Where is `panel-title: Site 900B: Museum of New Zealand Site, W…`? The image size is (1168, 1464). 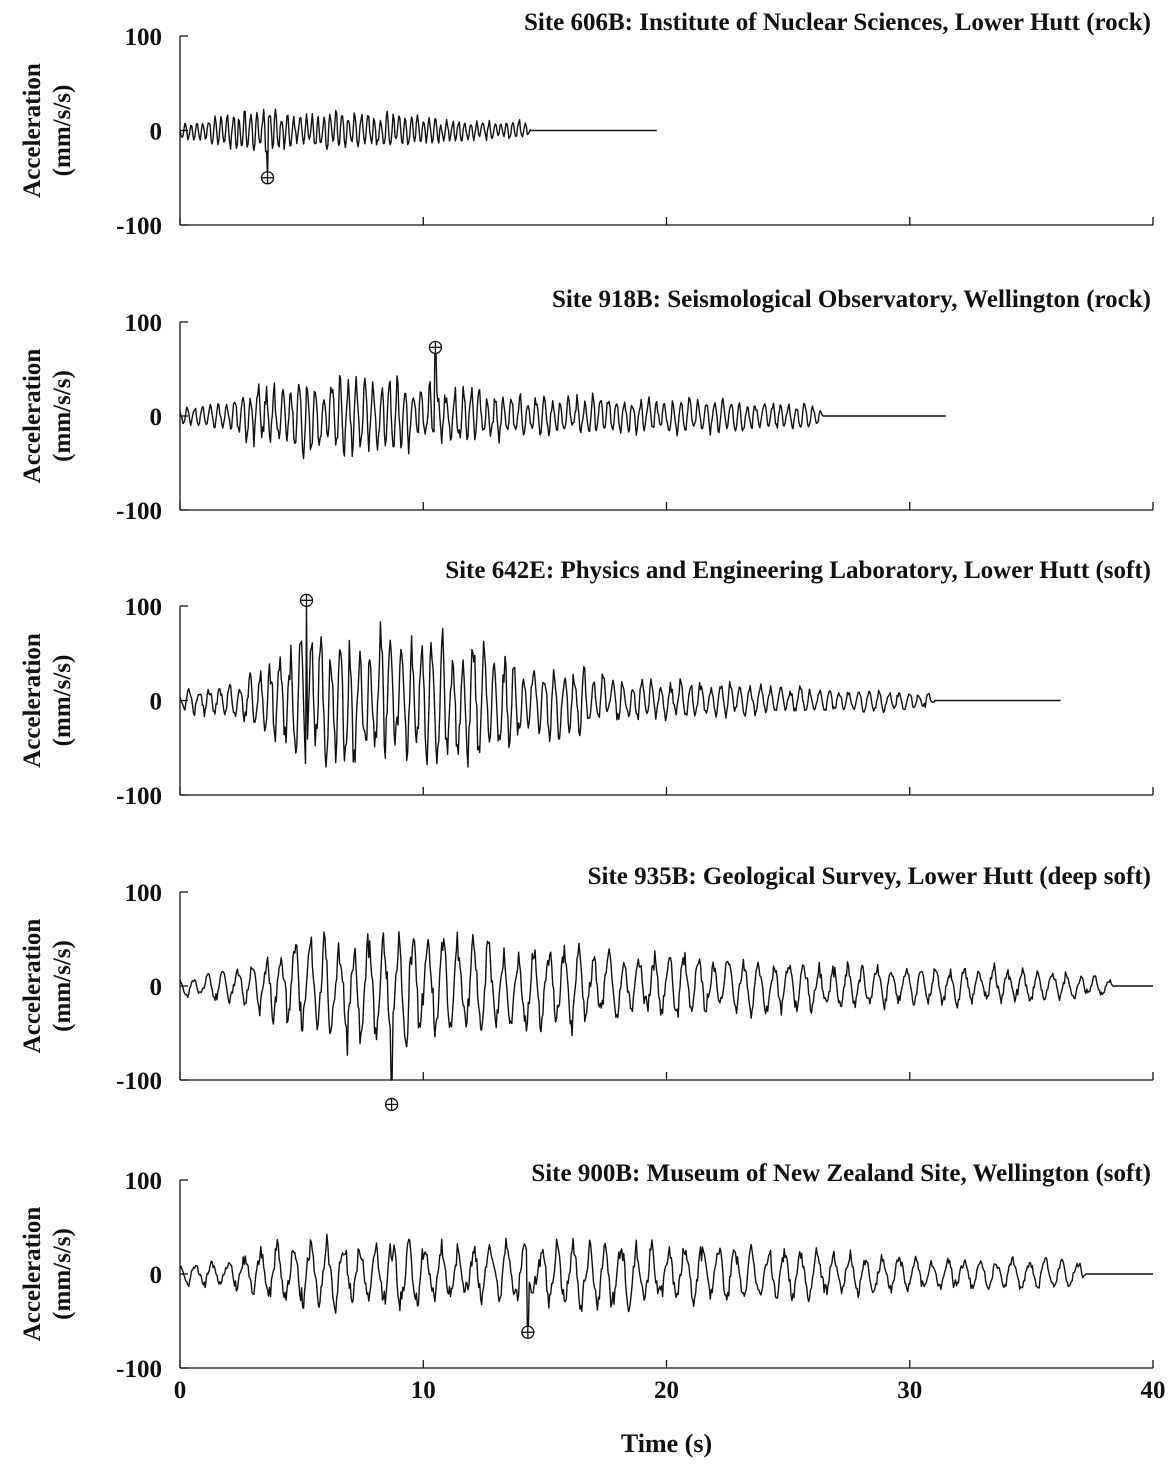 panel-title: Site 900B: Museum of New Zealand Site, W… is located at coordinates (841, 1173).